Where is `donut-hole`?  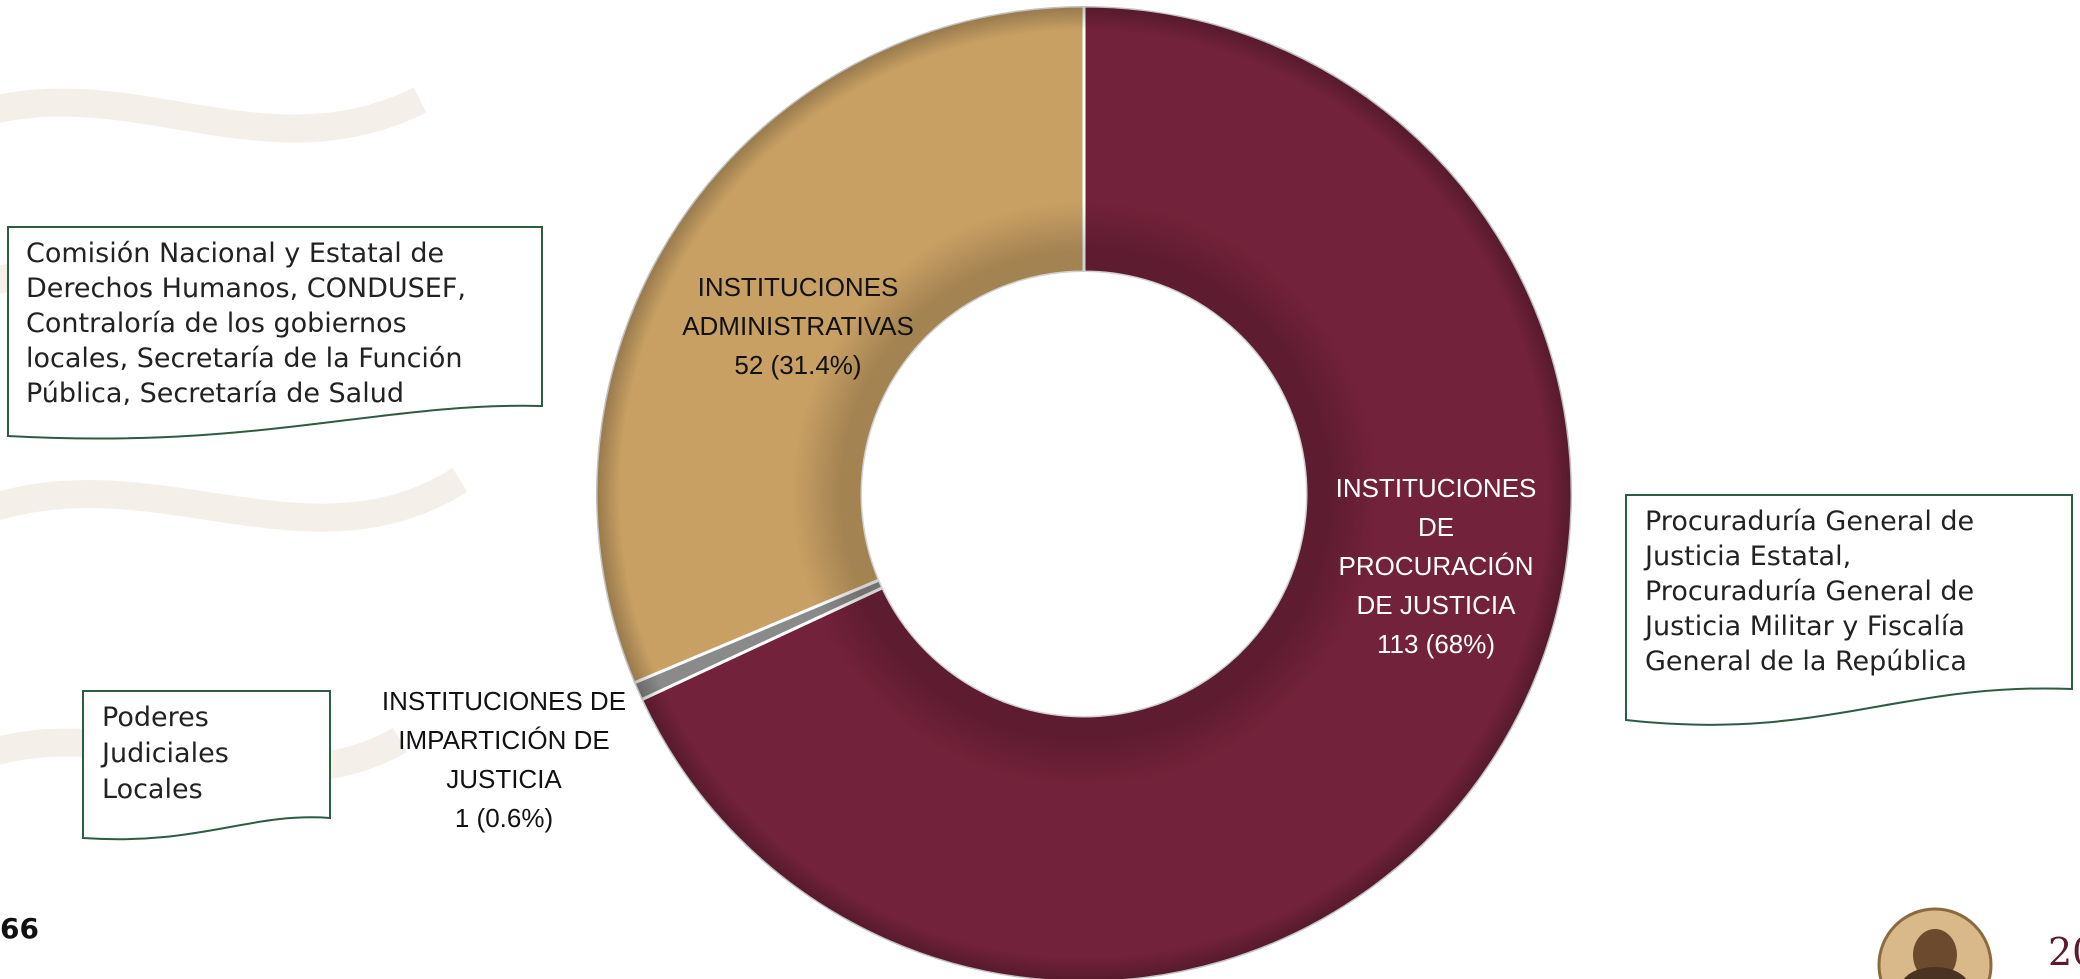
donut-hole is located at coordinates (1084, 494).